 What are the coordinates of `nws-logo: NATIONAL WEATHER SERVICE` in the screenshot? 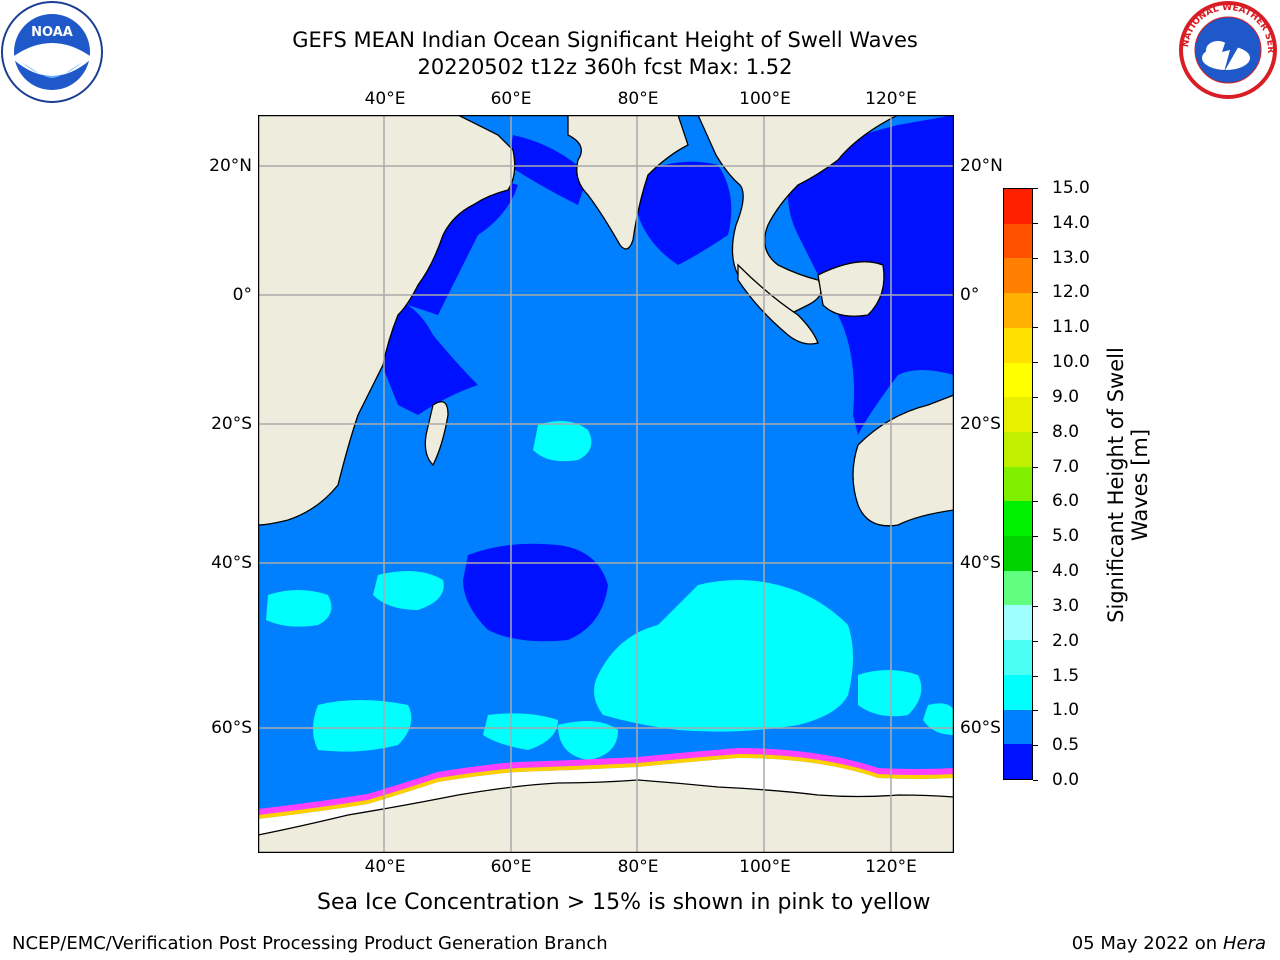 It's located at (1227, 49).